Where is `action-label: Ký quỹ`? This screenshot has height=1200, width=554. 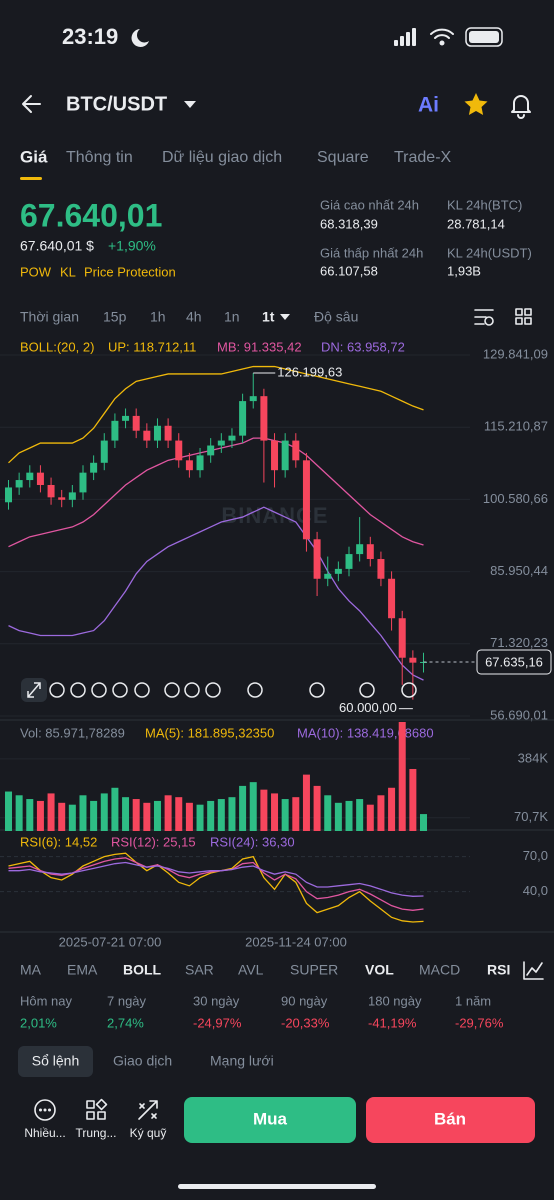 action-label: Ký quỹ is located at coordinates (148, 1133).